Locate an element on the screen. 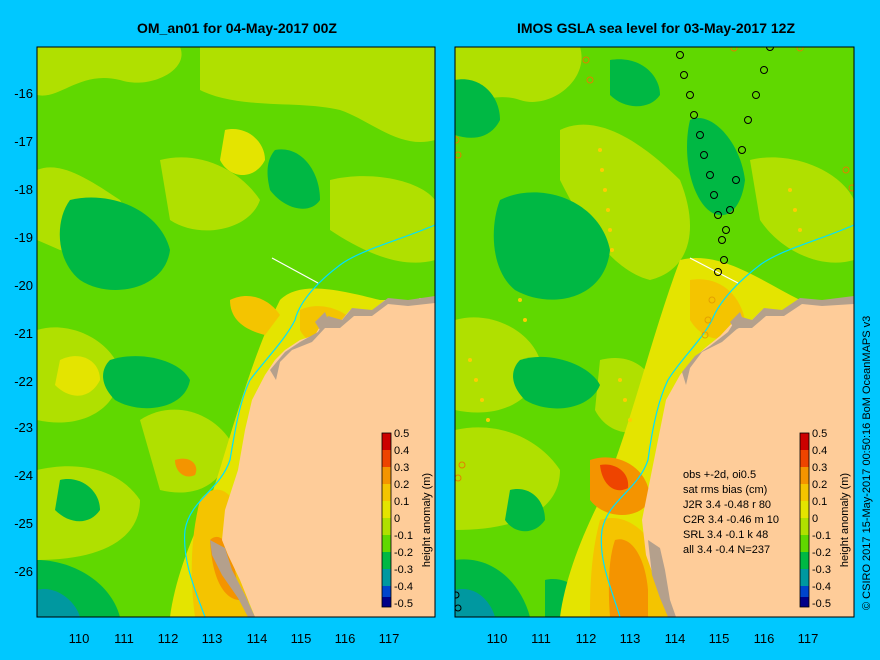 This screenshot has width=880, height=660. left-lon-axis: 110 111 112 113 114 115 116 117 is located at coordinates (234, 638).